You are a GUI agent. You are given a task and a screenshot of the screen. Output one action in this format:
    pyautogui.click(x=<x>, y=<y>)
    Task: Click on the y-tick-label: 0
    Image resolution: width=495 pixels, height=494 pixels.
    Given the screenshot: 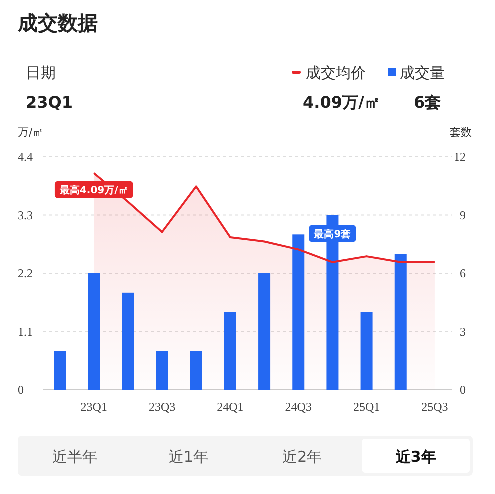 What is the action you would take?
    pyautogui.click(x=21, y=390)
    